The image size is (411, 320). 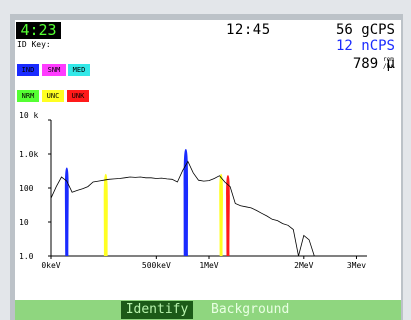 I want to click on x-tick-label: 3Mev, so click(x=356, y=265).